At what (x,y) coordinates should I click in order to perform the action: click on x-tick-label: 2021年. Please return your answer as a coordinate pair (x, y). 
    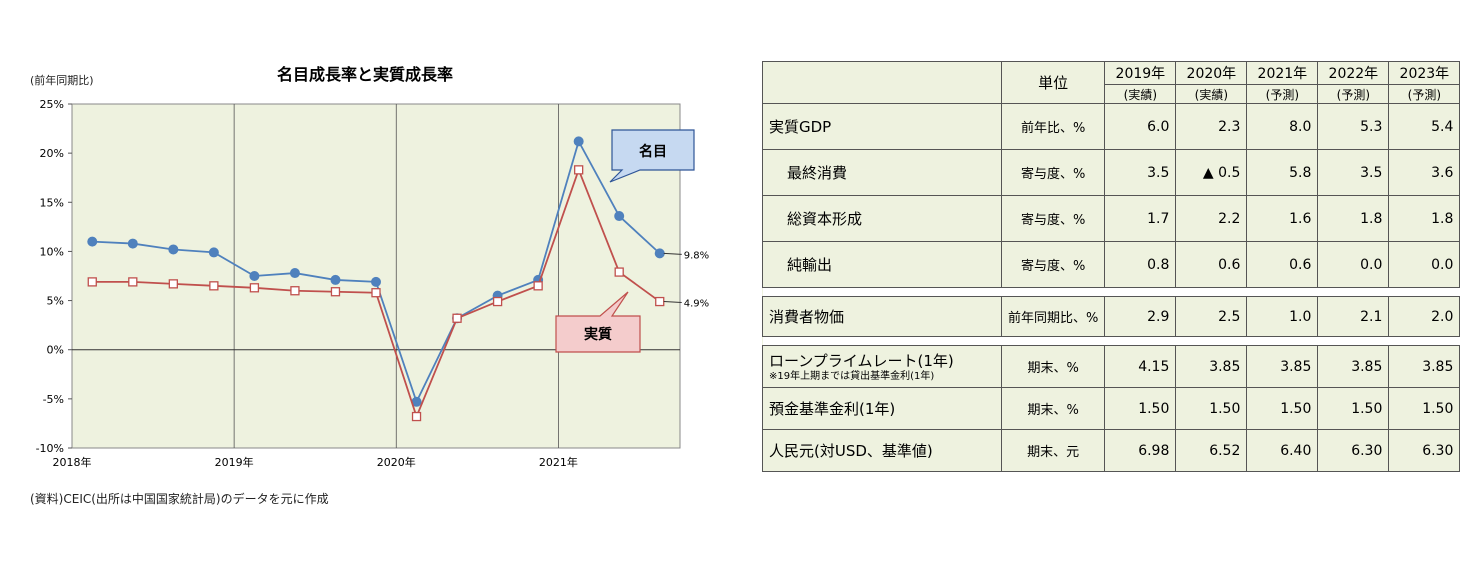
    Looking at the image, I should click on (558, 462).